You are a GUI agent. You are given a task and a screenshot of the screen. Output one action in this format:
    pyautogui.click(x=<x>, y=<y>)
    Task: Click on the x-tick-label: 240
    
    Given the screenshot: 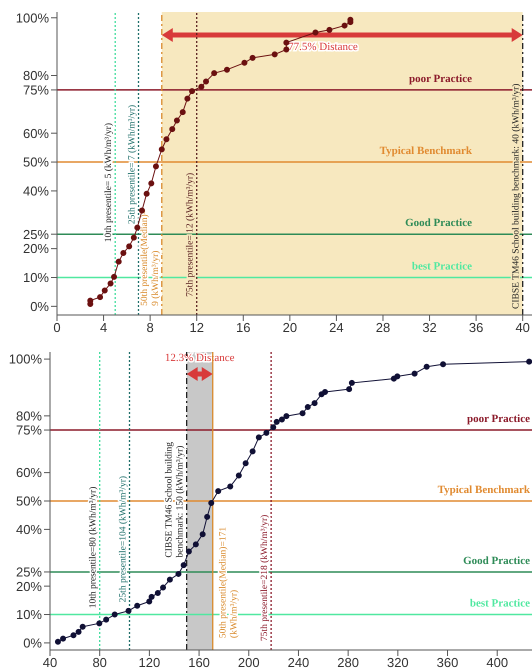 What is the action you would take?
    pyautogui.click(x=299, y=662)
    